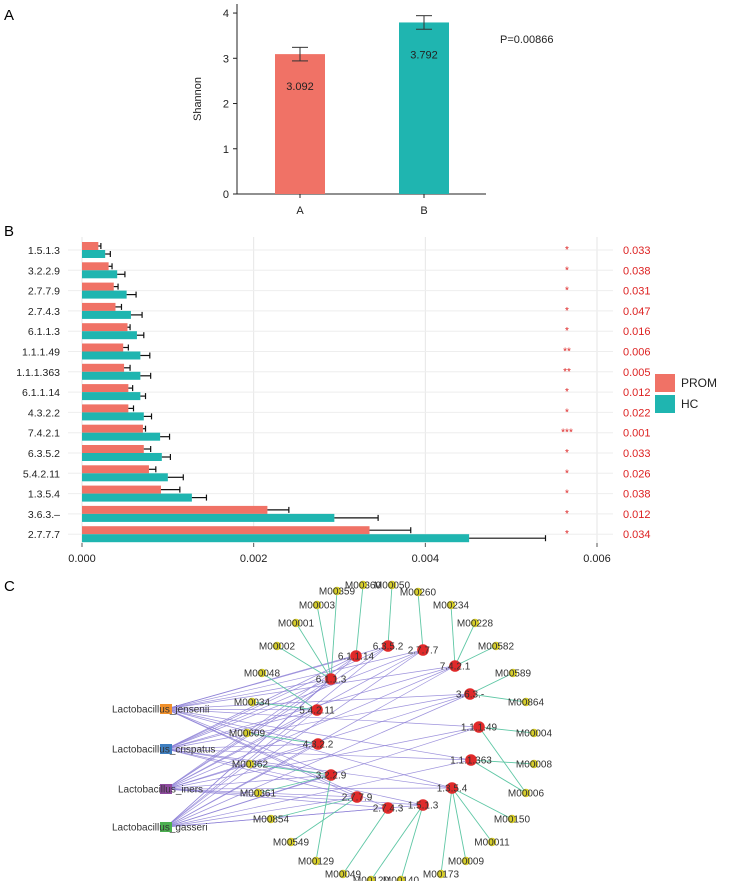 The image size is (742, 881). I want to click on c-module-label: M00173, so click(441, 875).